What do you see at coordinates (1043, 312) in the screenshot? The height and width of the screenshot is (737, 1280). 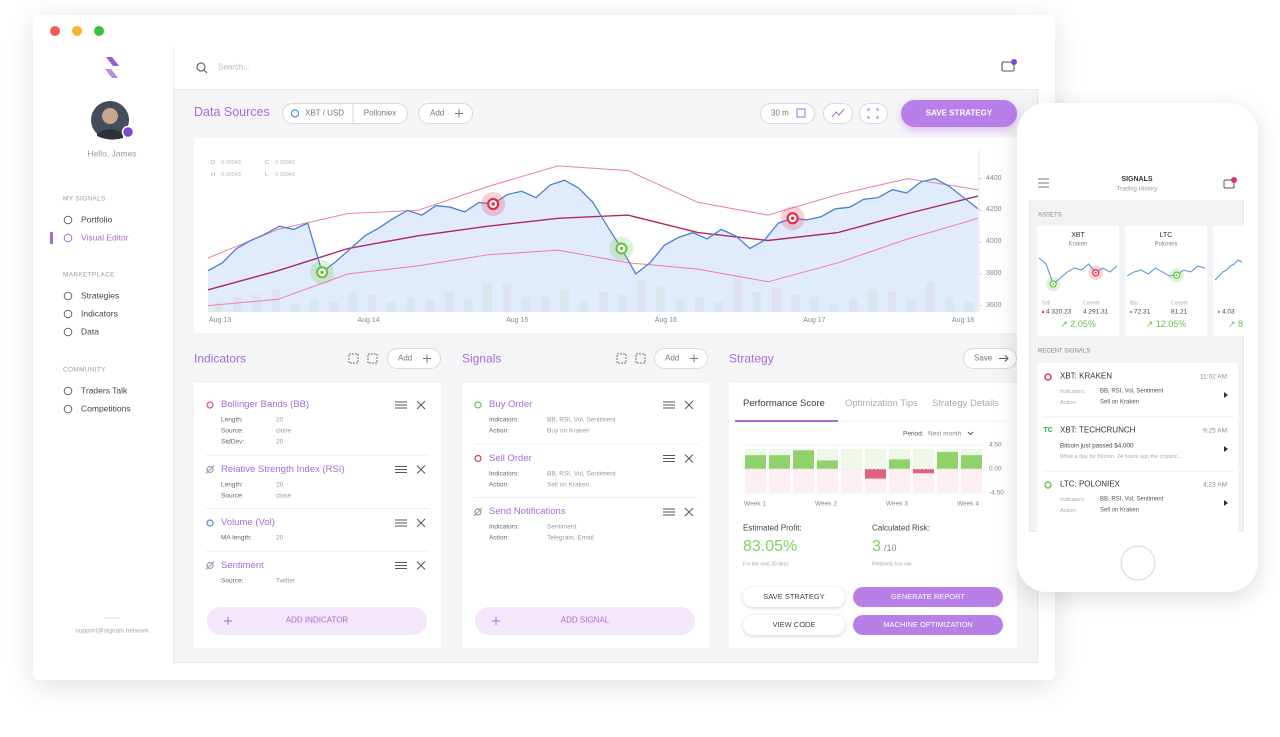 I see `price-dot` at bounding box center [1043, 312].